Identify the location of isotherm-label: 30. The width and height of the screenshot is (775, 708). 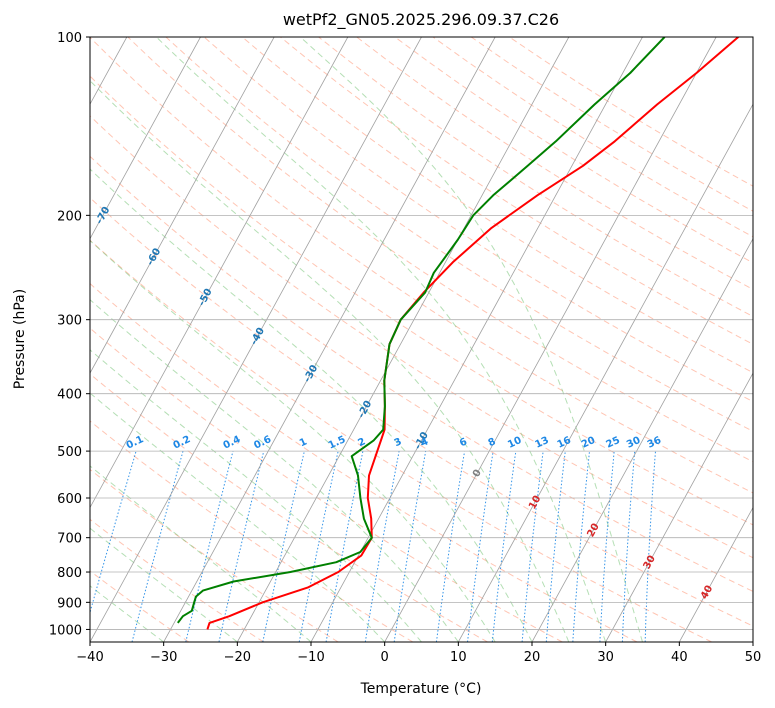
(650, 563).